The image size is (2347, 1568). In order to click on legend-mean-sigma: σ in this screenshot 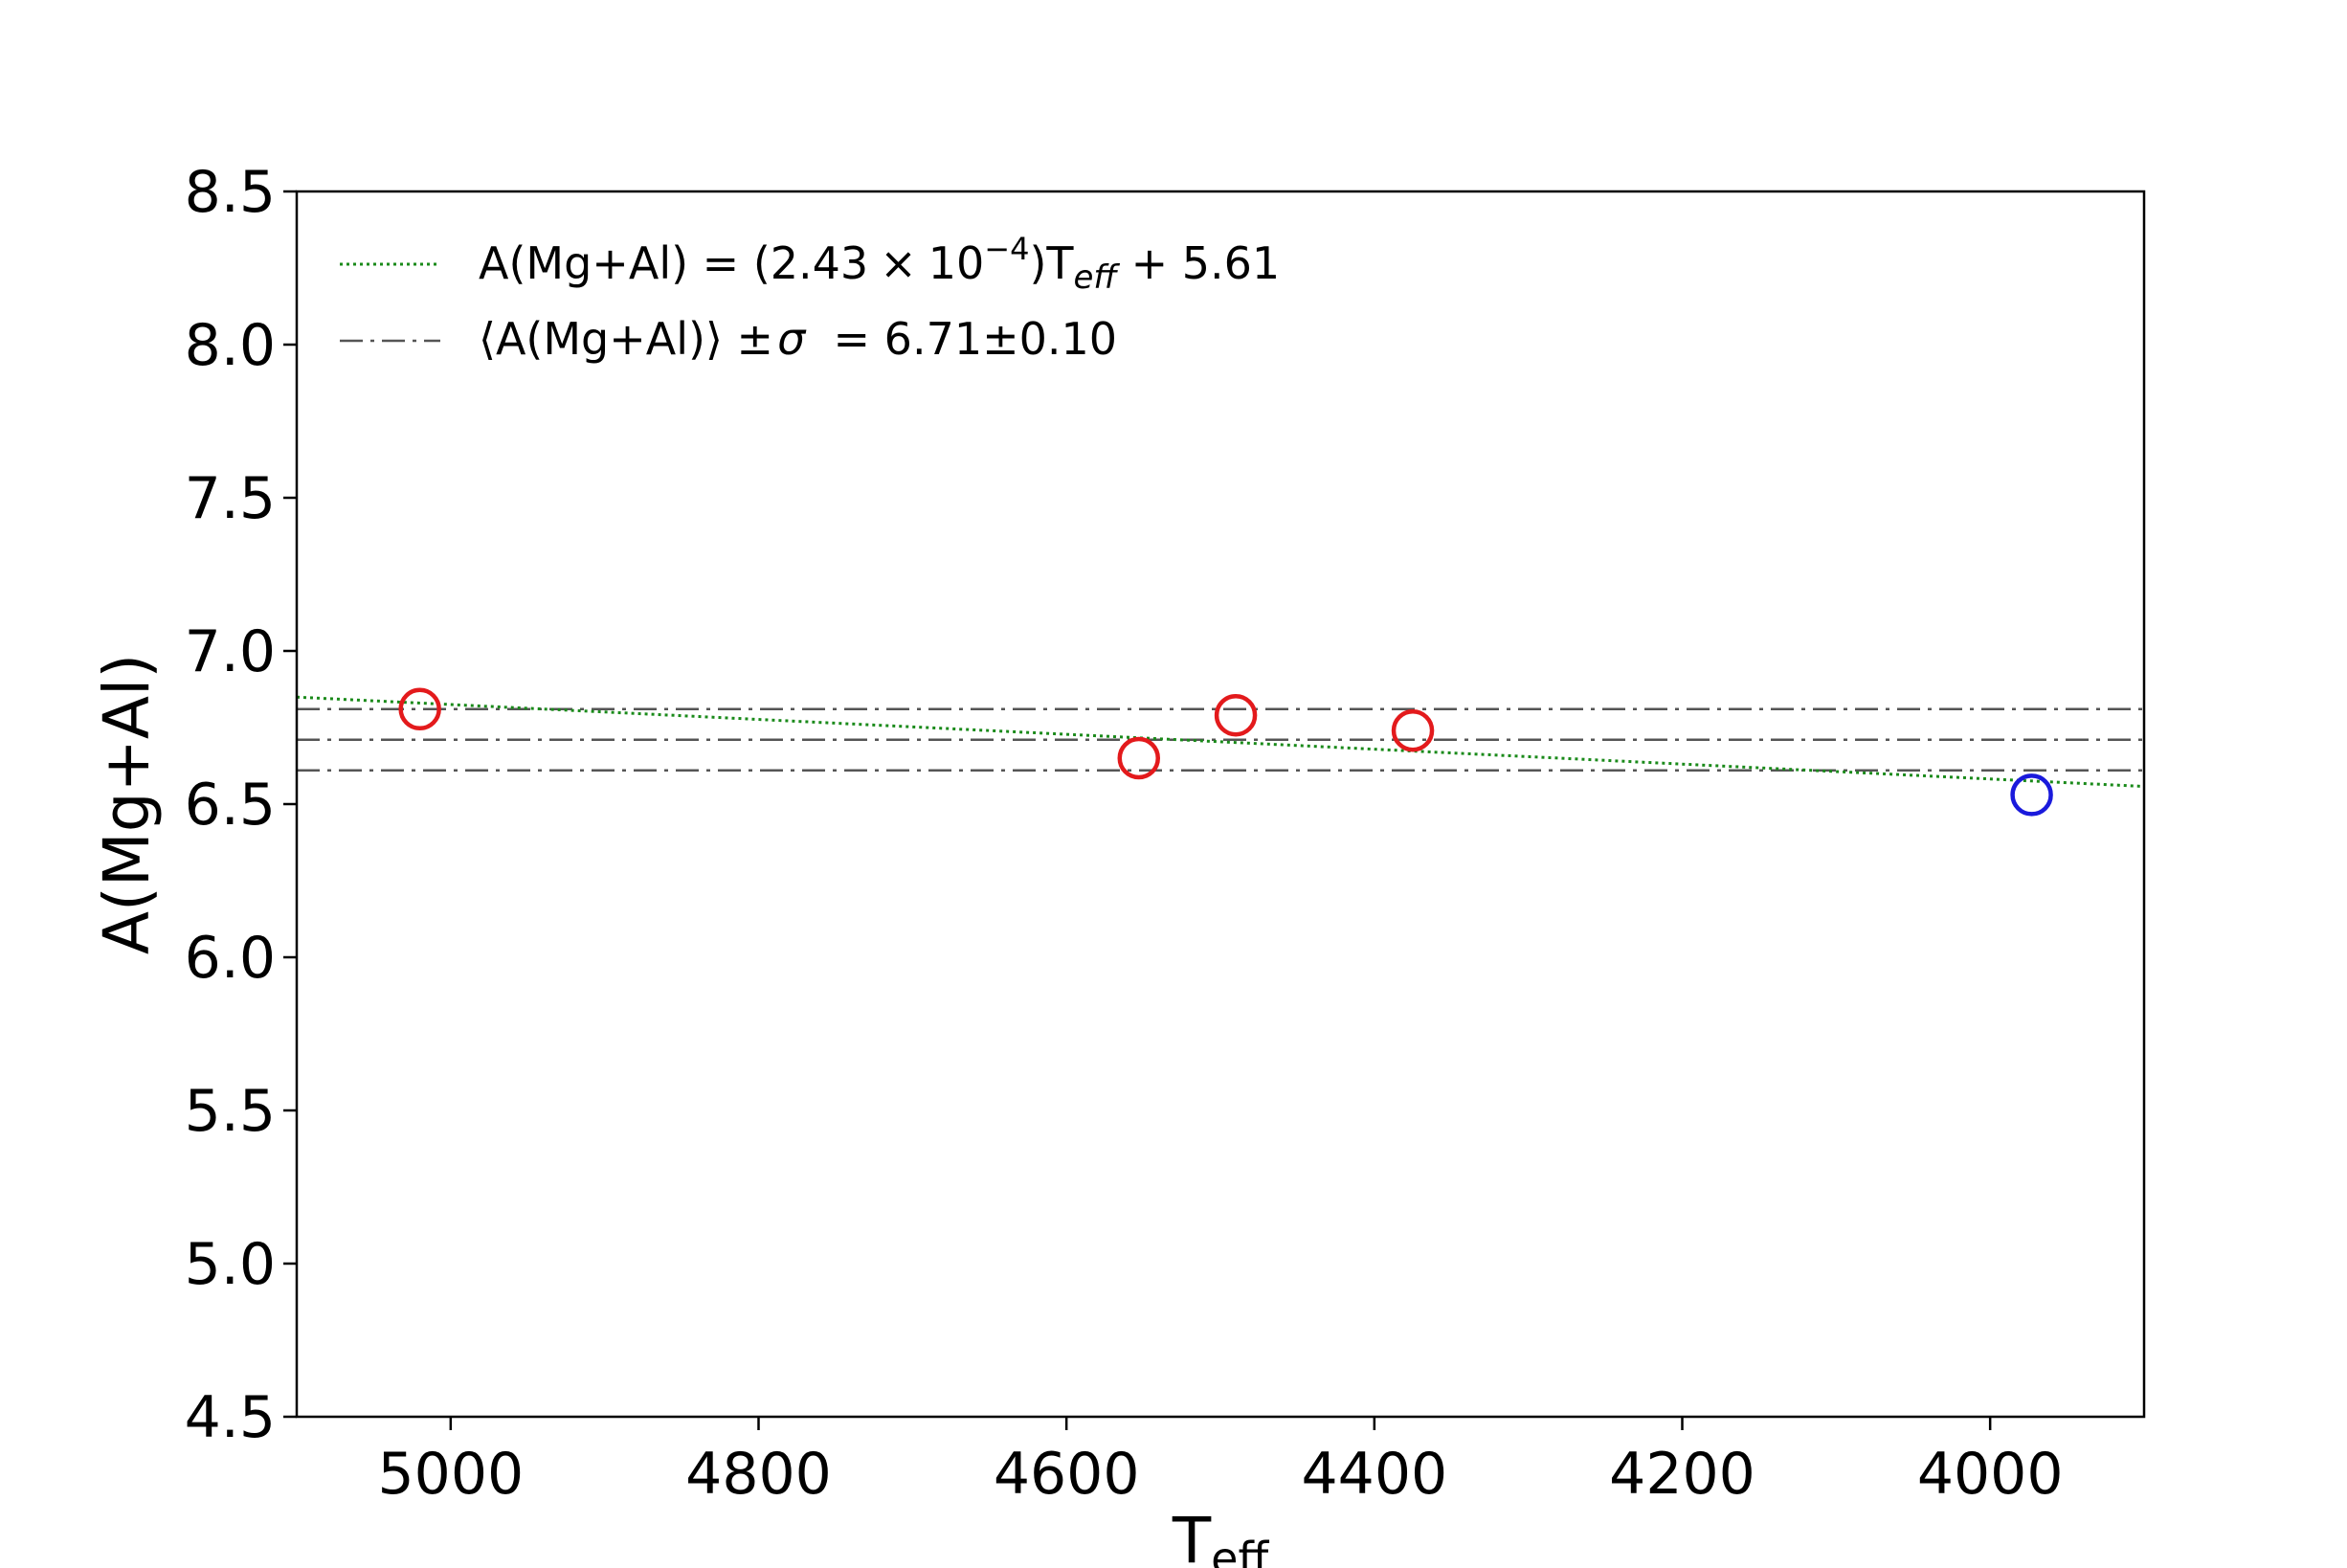, I will do `click(792, 339)`.